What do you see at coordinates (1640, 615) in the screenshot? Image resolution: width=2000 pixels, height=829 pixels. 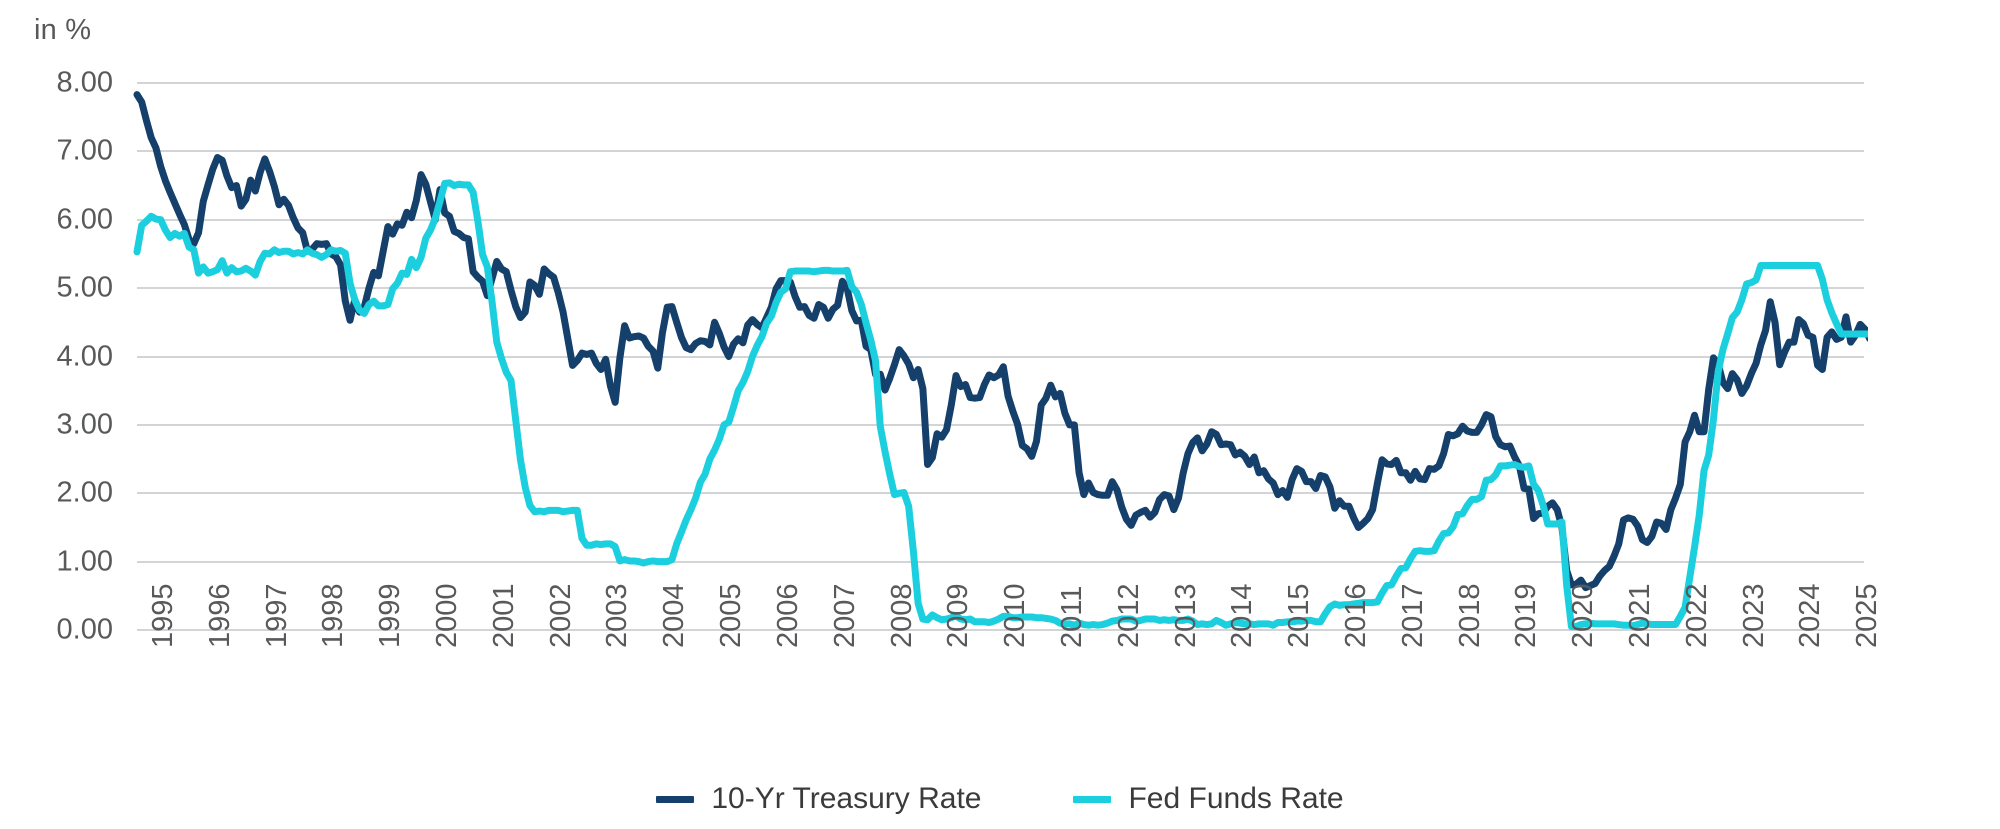 I see `x-axis-tick-label: 2021` at bounding box center [1640, 615].